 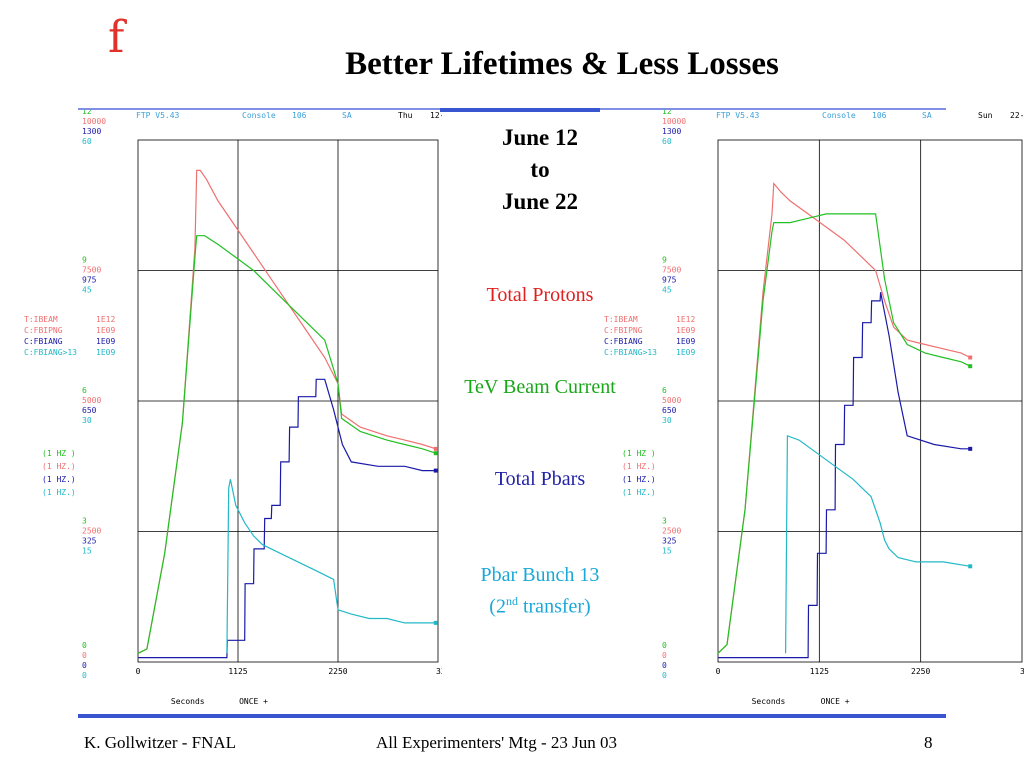 I want to click on footer-author: K. Gollwitzer - FNAL, so click(x=160, y=742).